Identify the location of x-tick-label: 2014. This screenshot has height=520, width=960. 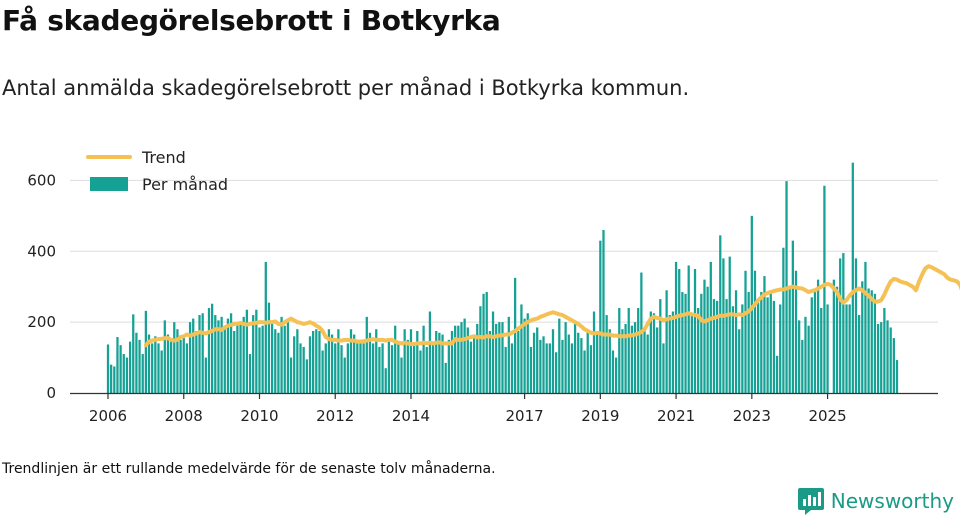
(411, 416).